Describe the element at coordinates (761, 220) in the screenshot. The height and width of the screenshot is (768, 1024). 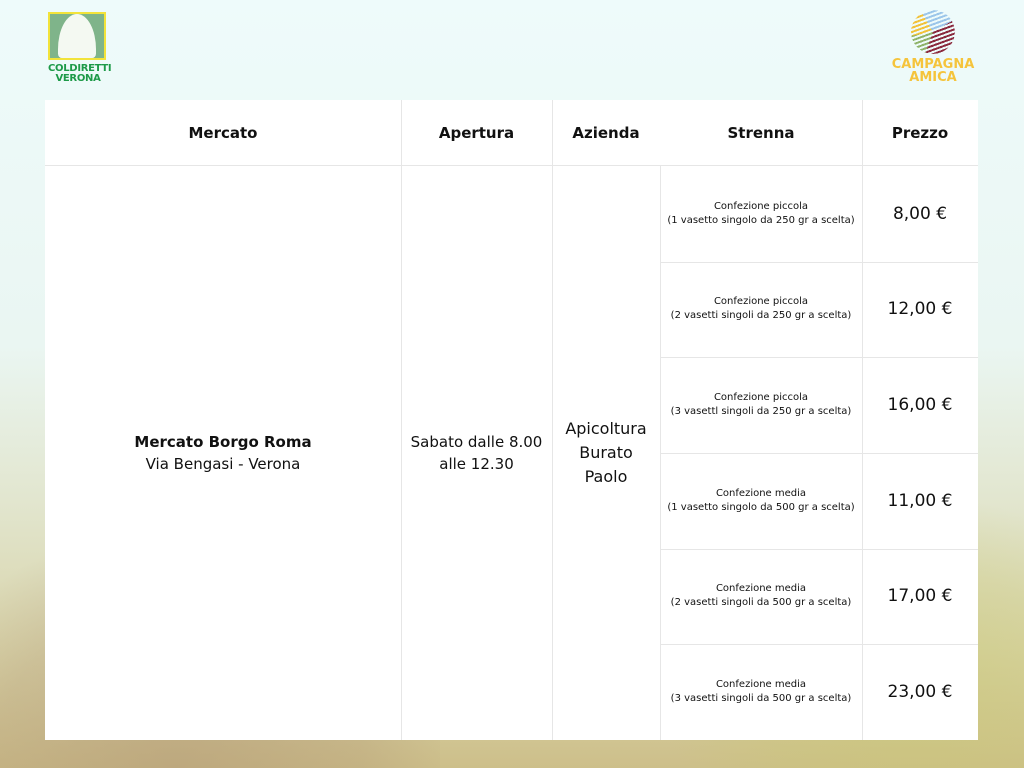
I see `package-detail: (1 vasetto singolo da 250 gr a scelta)` at that location.